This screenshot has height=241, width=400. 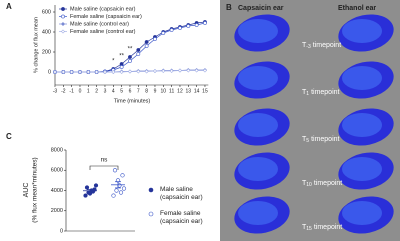 I want to click on y-axis-subtitle: (% flux mean*minutes), so click(x=35, y=189).